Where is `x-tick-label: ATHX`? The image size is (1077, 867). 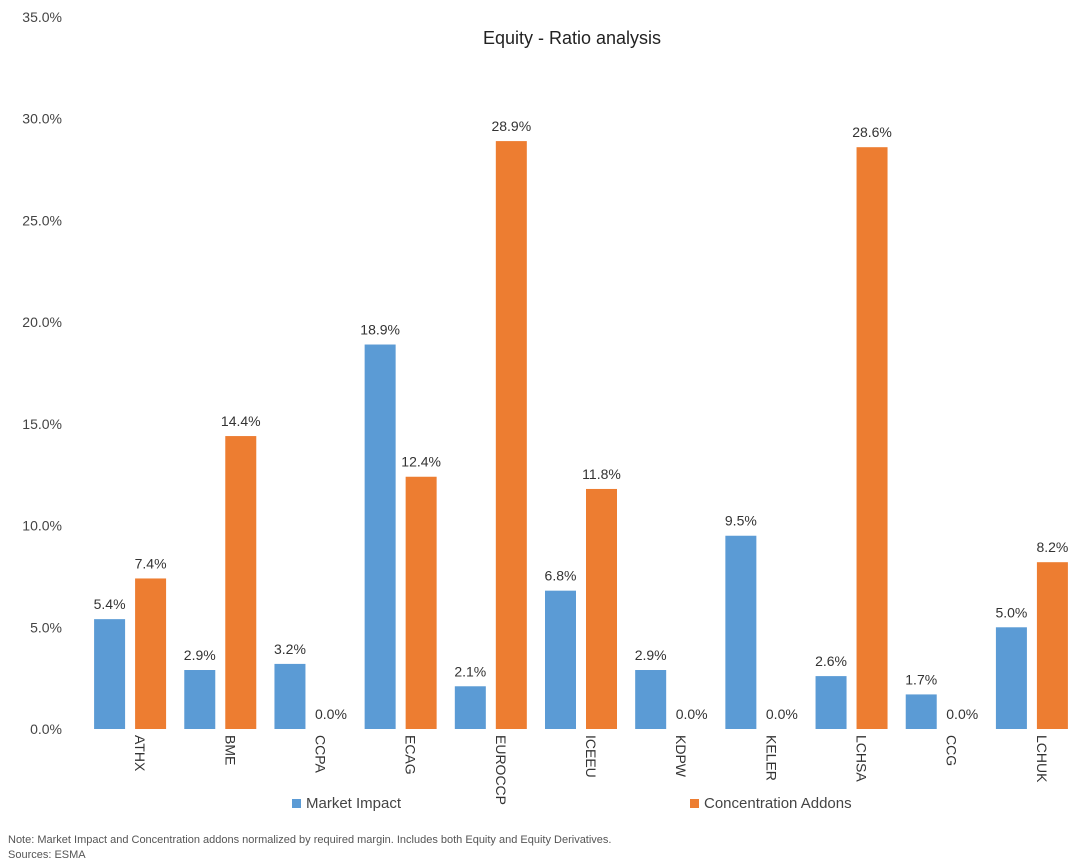 x-tick-label: ATHX is located at coordinates (140, 753).